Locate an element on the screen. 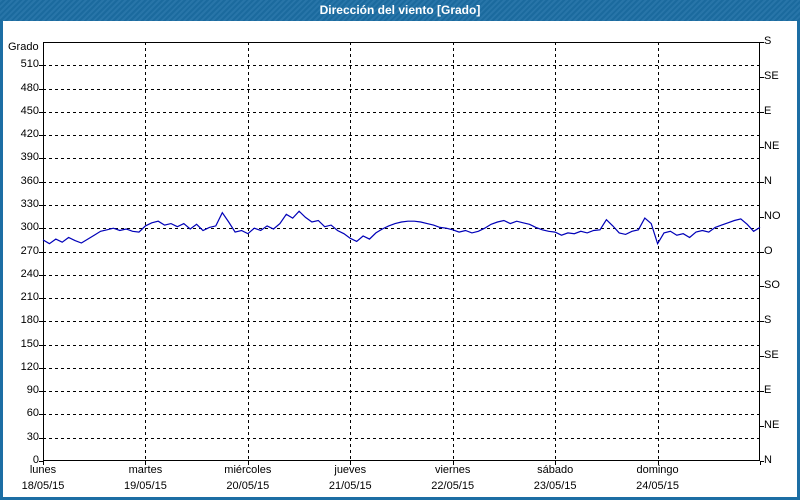 This screenshot has height=500, width=800. y-axis-left-tick-label: 300 is located at coordinates (29, 227).